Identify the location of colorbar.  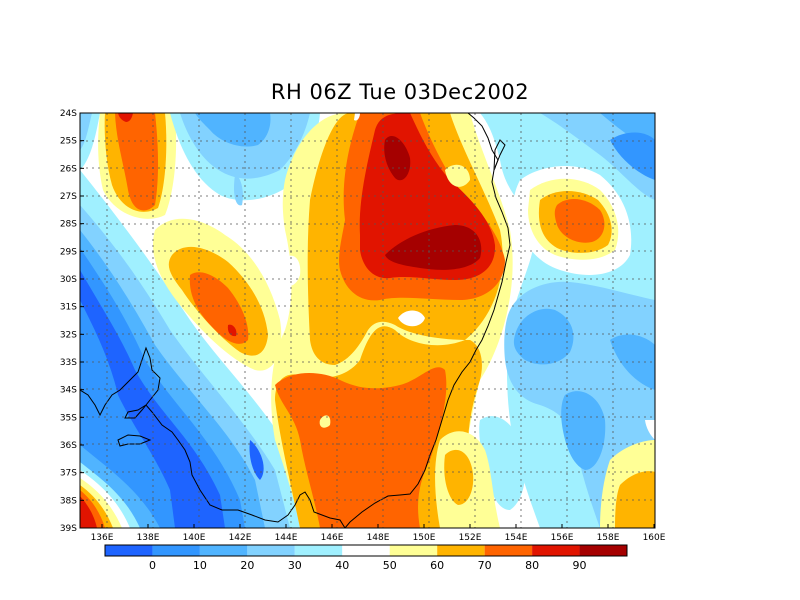
(366, 550).